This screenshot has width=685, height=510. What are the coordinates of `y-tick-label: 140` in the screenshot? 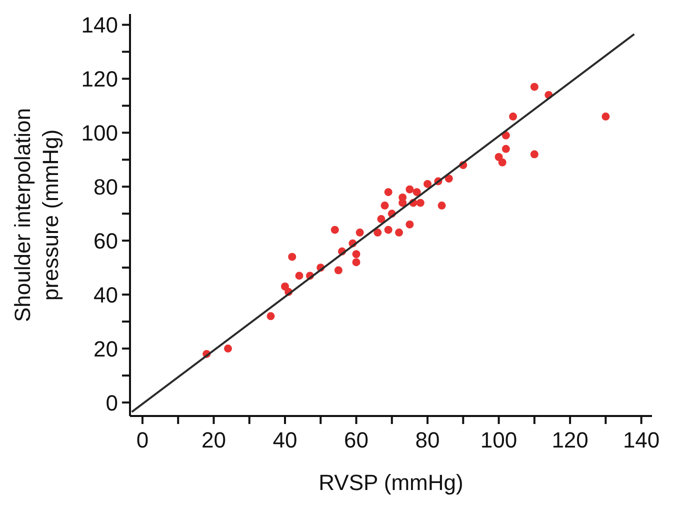 It's located at (99, 25).